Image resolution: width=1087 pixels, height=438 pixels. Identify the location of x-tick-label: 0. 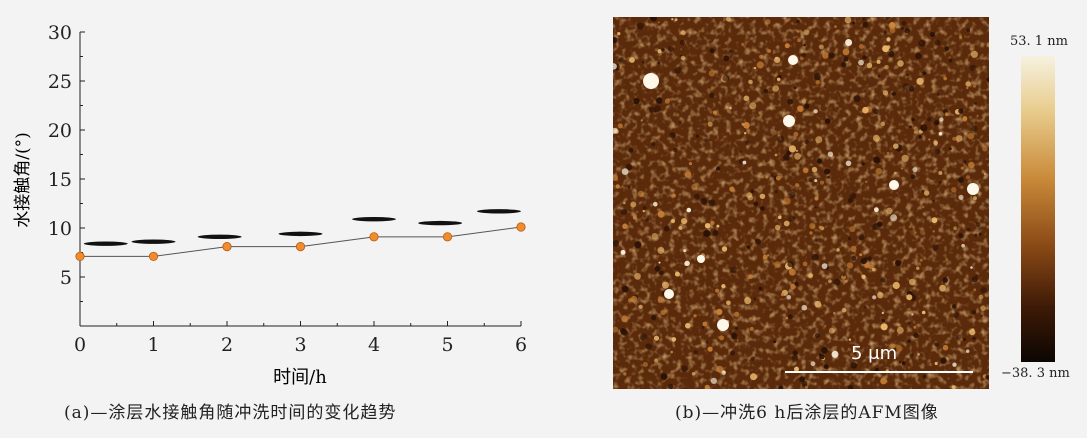
(80, 345).